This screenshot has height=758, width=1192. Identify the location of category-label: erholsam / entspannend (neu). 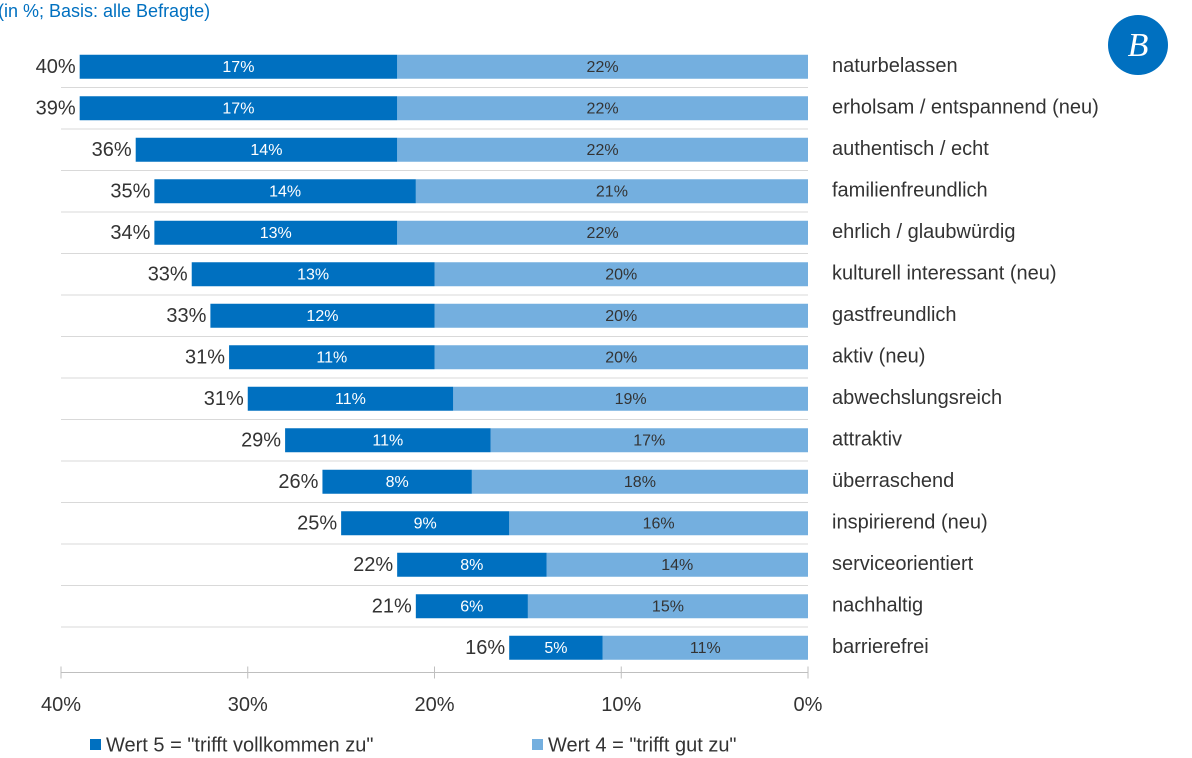
(965, 108).